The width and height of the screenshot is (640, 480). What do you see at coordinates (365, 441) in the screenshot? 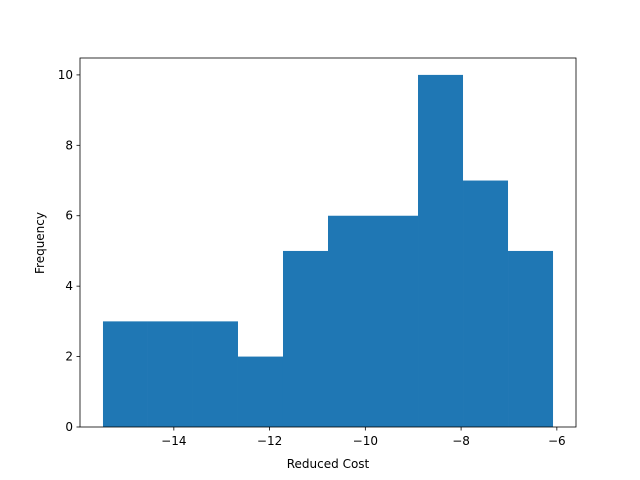
I see `x-tick-label: −10` at bounding box center [365, 441].